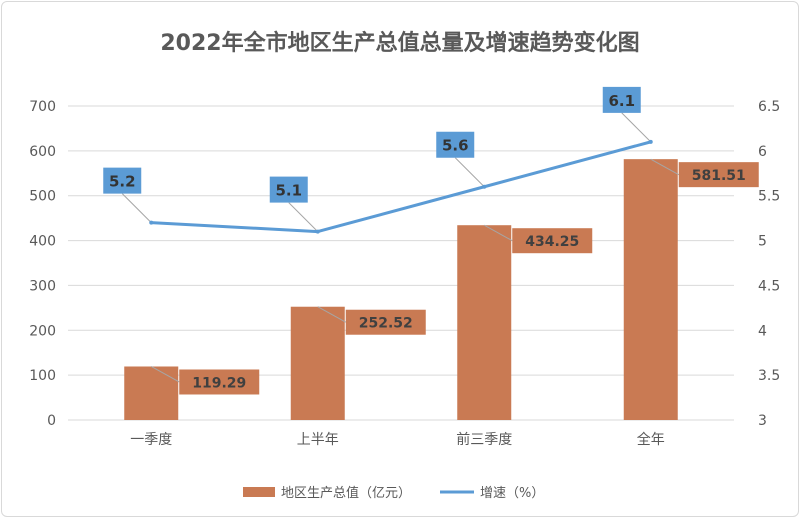 The height and width of the screenshot is (518, 800). What do you see at coordinates (346, 493) in the screenshot?
I see `legend-bar-label: 地区生产总值（亿元）` at bounding box center [346, 493].